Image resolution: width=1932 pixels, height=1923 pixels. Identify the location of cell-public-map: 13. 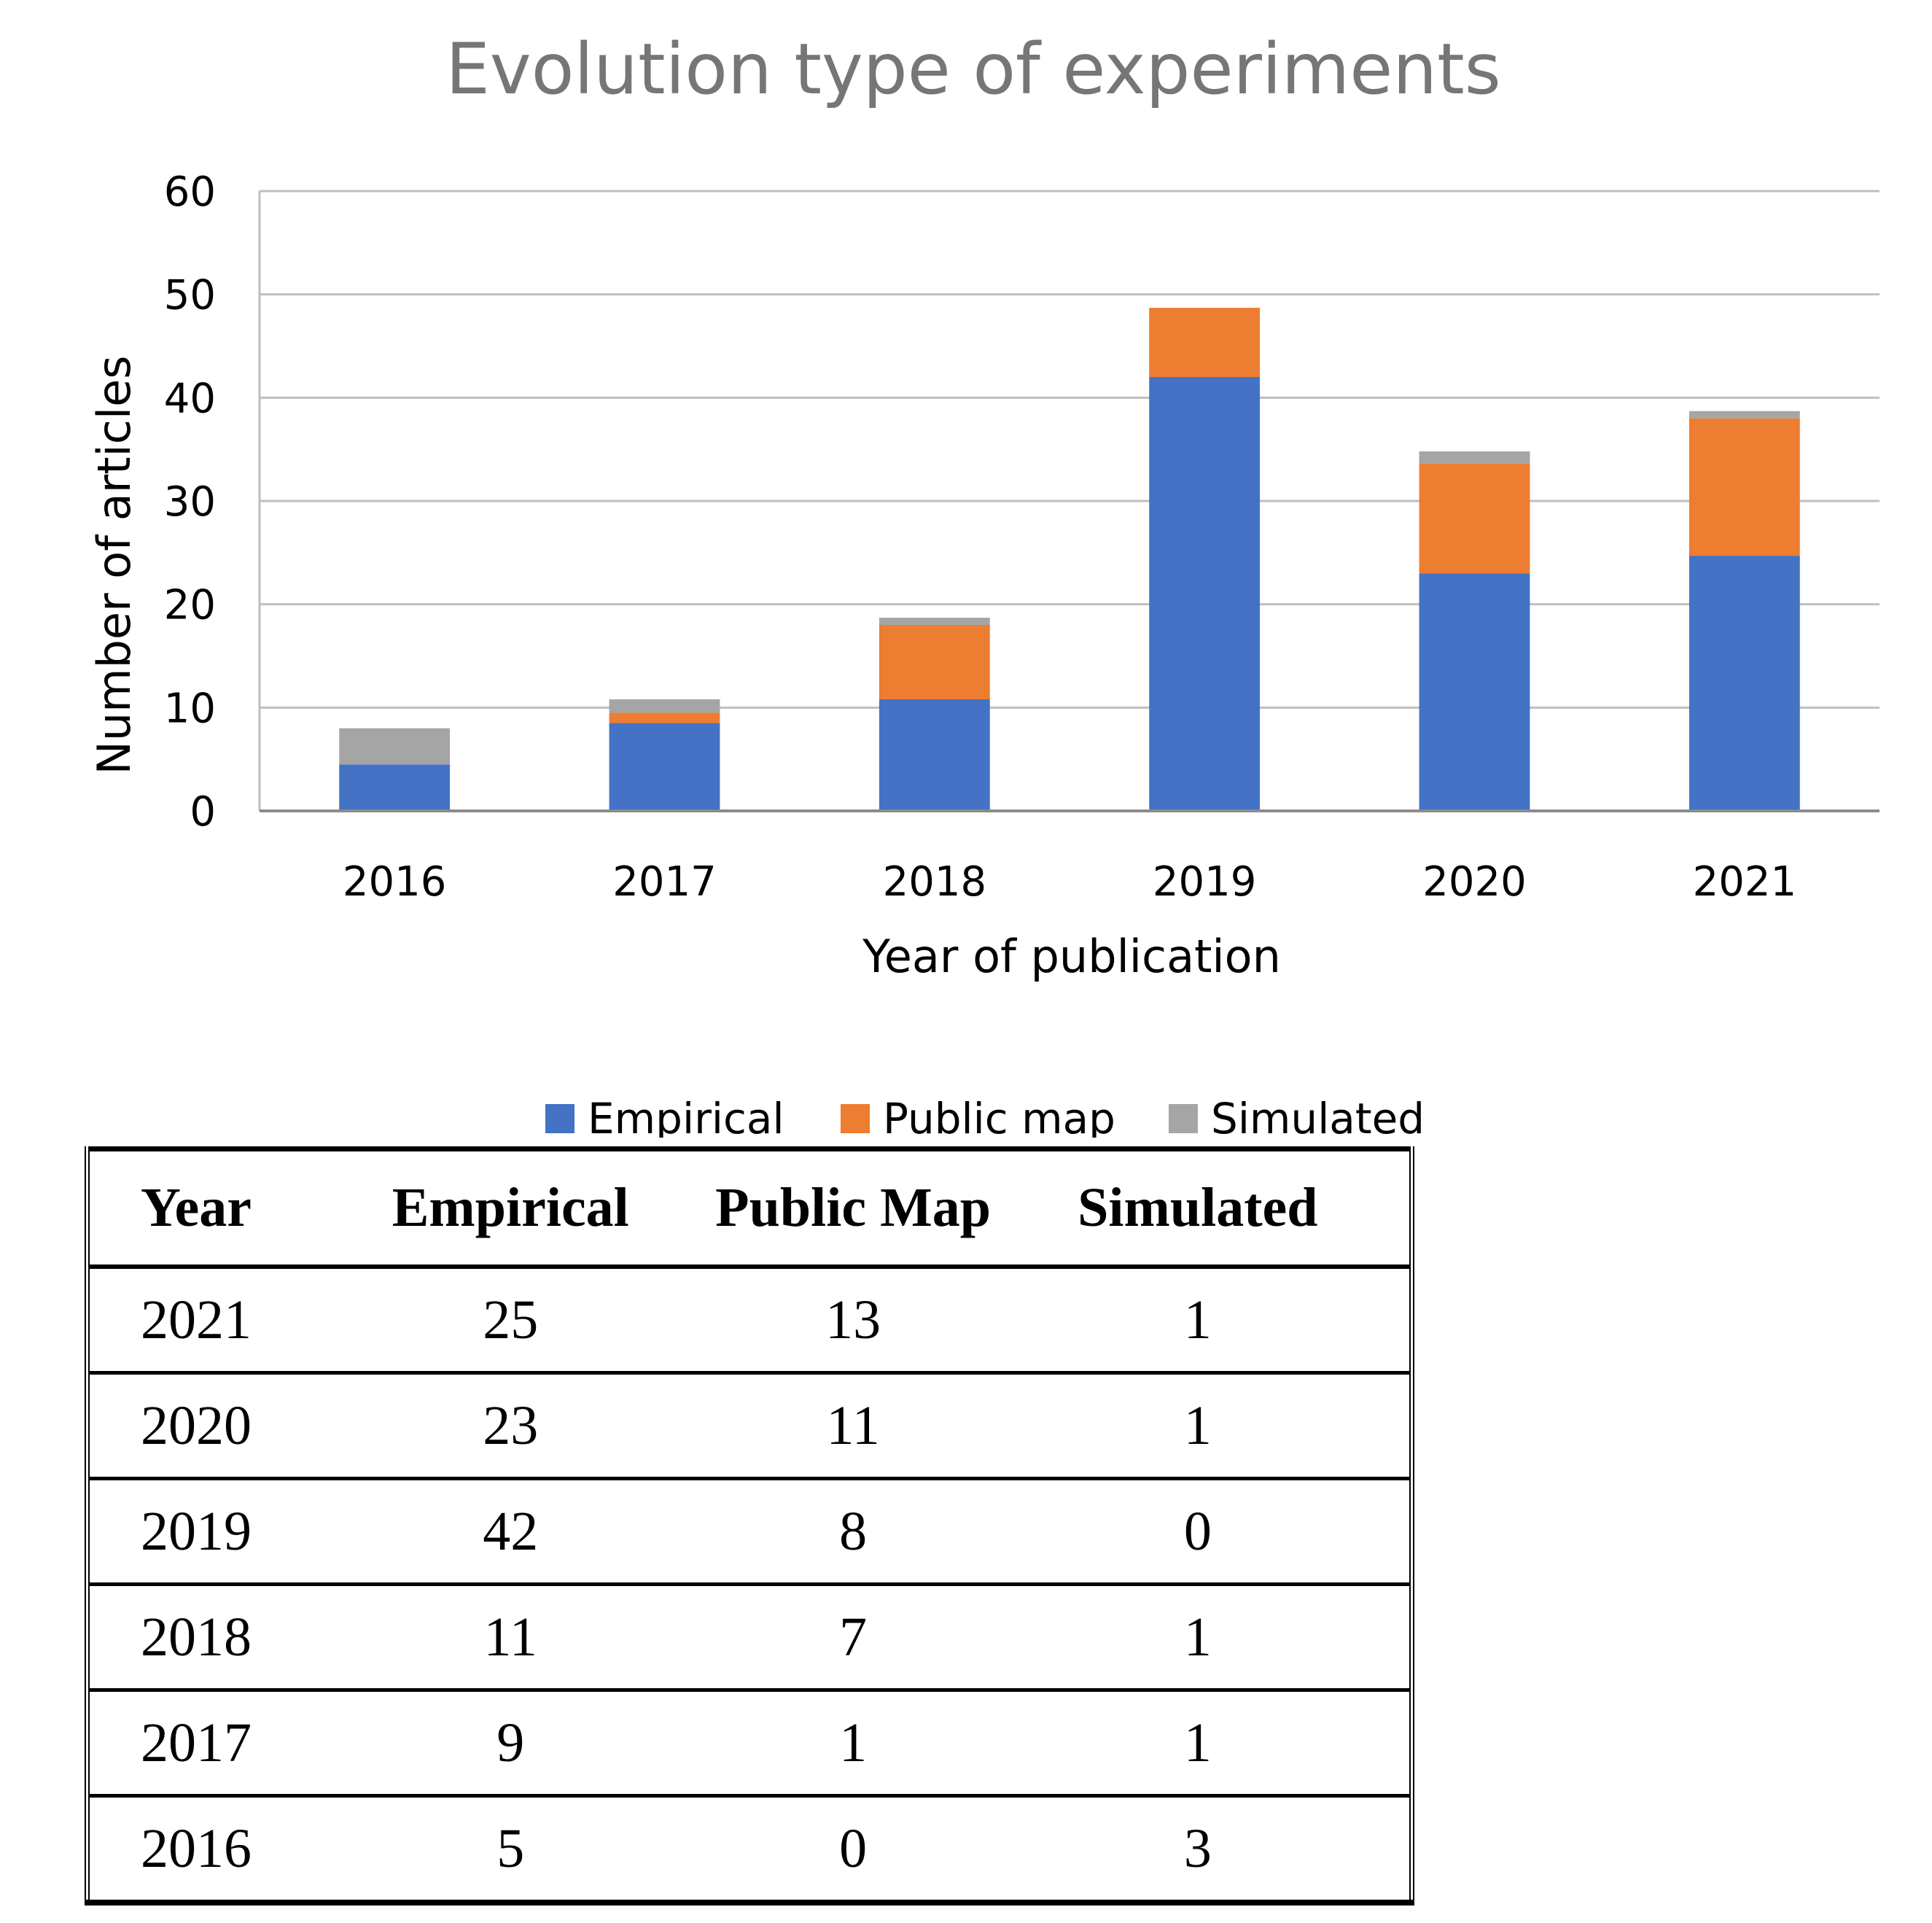
(853, 1321).